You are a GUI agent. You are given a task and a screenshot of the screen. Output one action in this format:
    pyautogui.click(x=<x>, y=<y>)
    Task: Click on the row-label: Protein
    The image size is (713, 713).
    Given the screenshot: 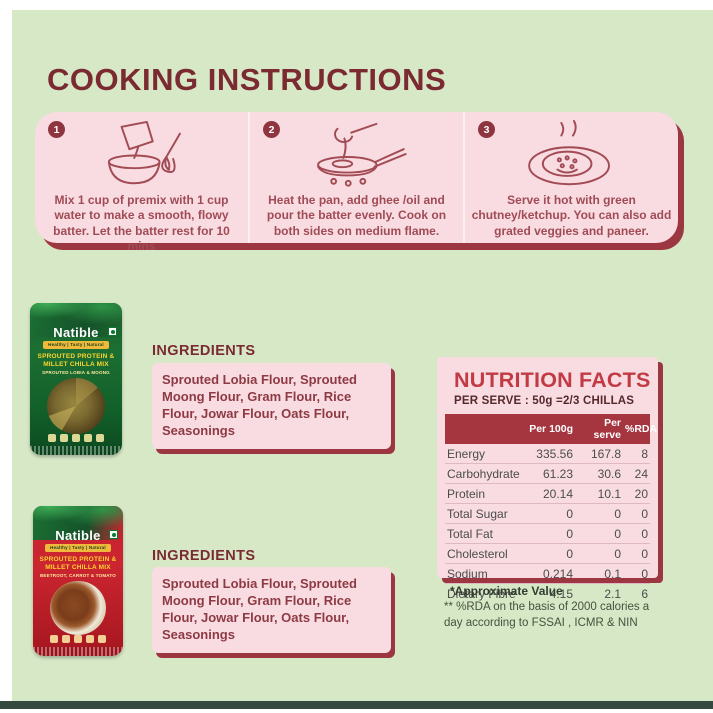 What is the action you would take?
    pyautogui.click(x=484, y=493)
    